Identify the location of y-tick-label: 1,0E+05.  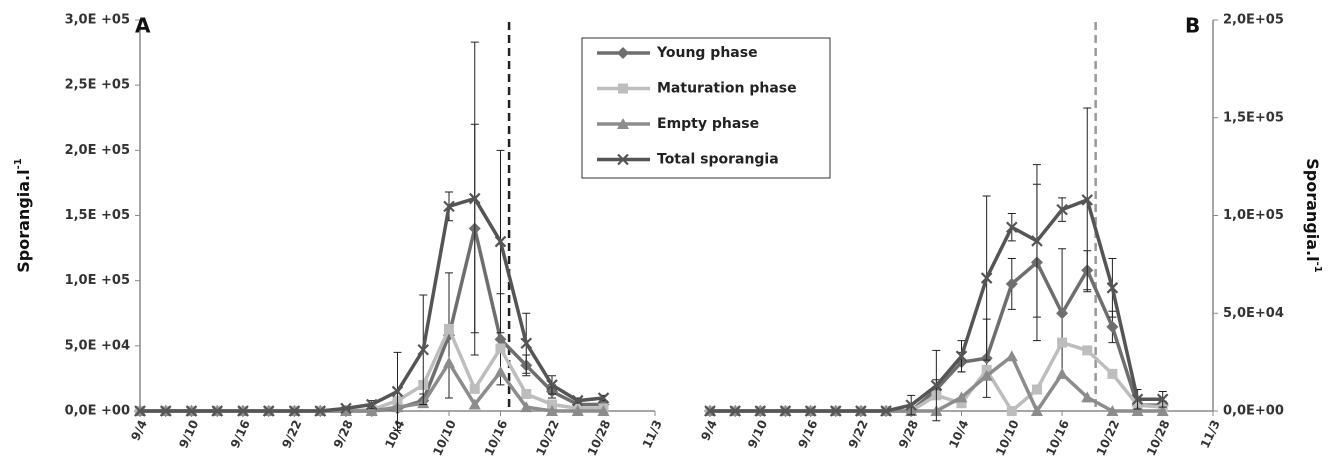
(1253, 215).